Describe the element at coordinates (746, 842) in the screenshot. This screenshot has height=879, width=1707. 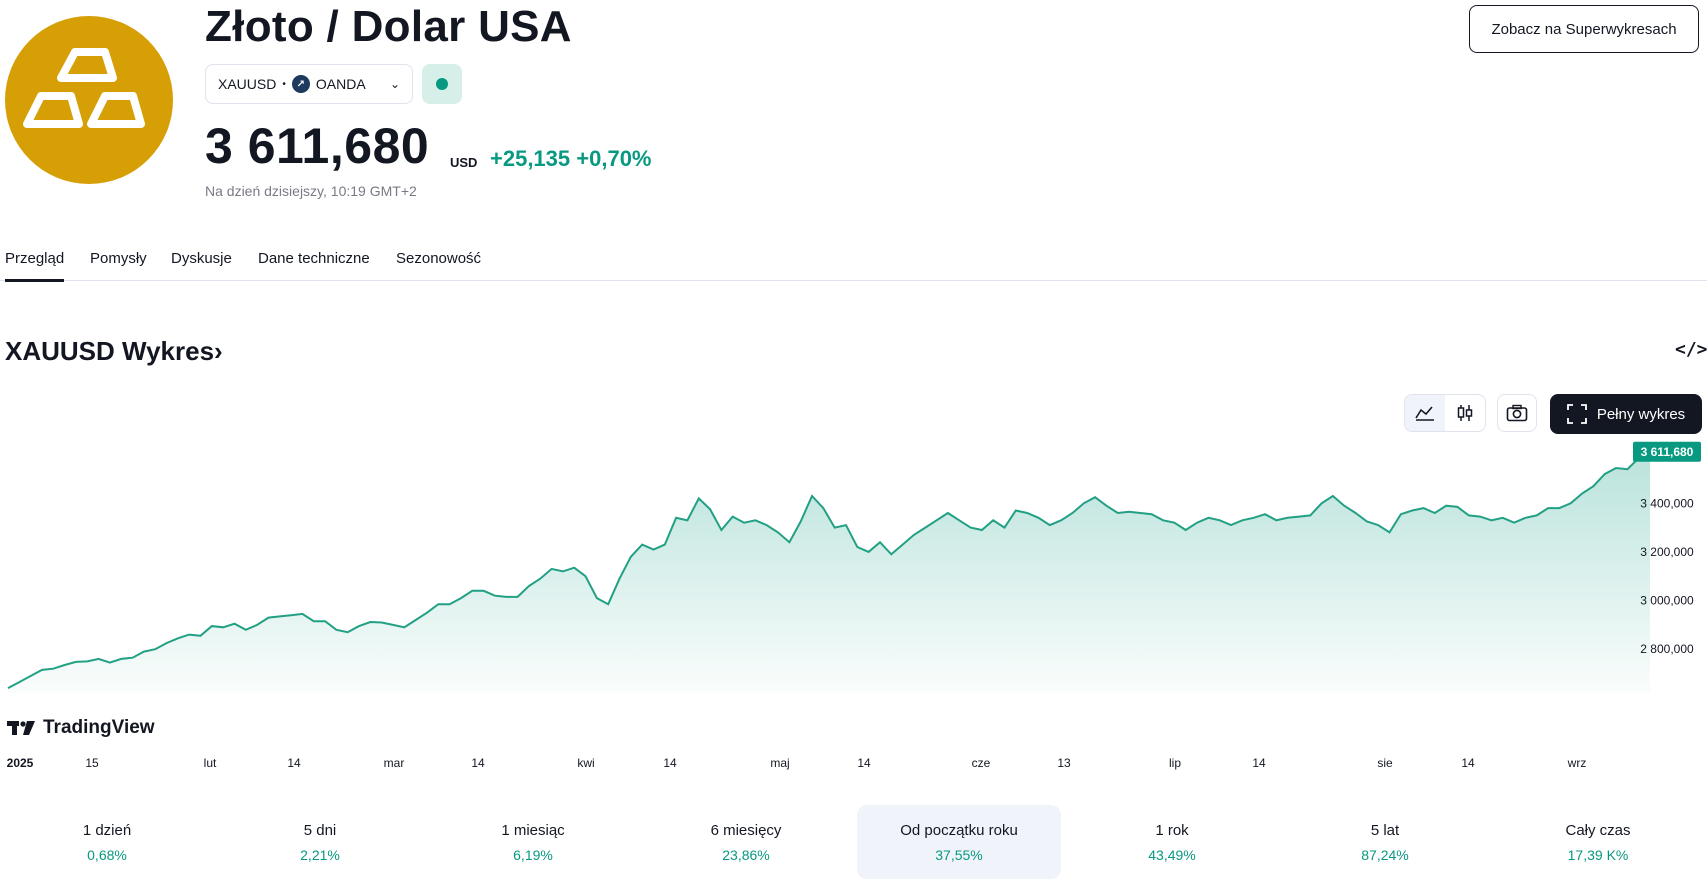
I see `perf-6-months: 6 miesięcy 23,86%` at that location.